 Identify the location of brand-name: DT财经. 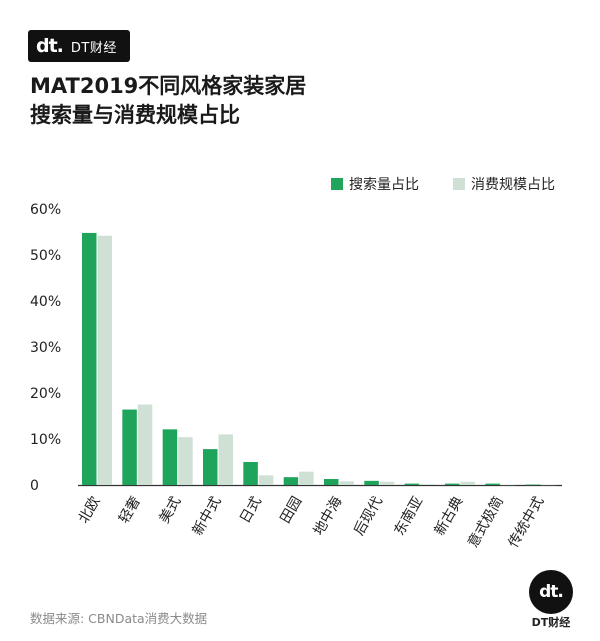
(93, 48).